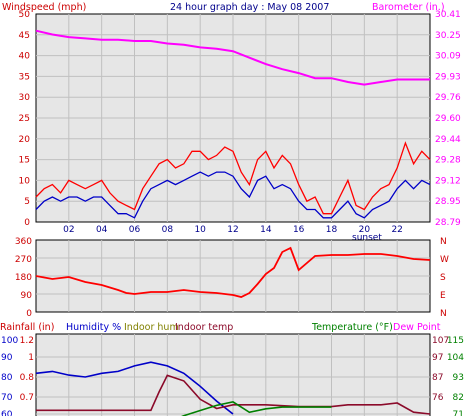 The image size is (466, 416). Describe the element at coordinates (24, 36) in the screenshot. I see `windspeed-tick: 45` at that location.